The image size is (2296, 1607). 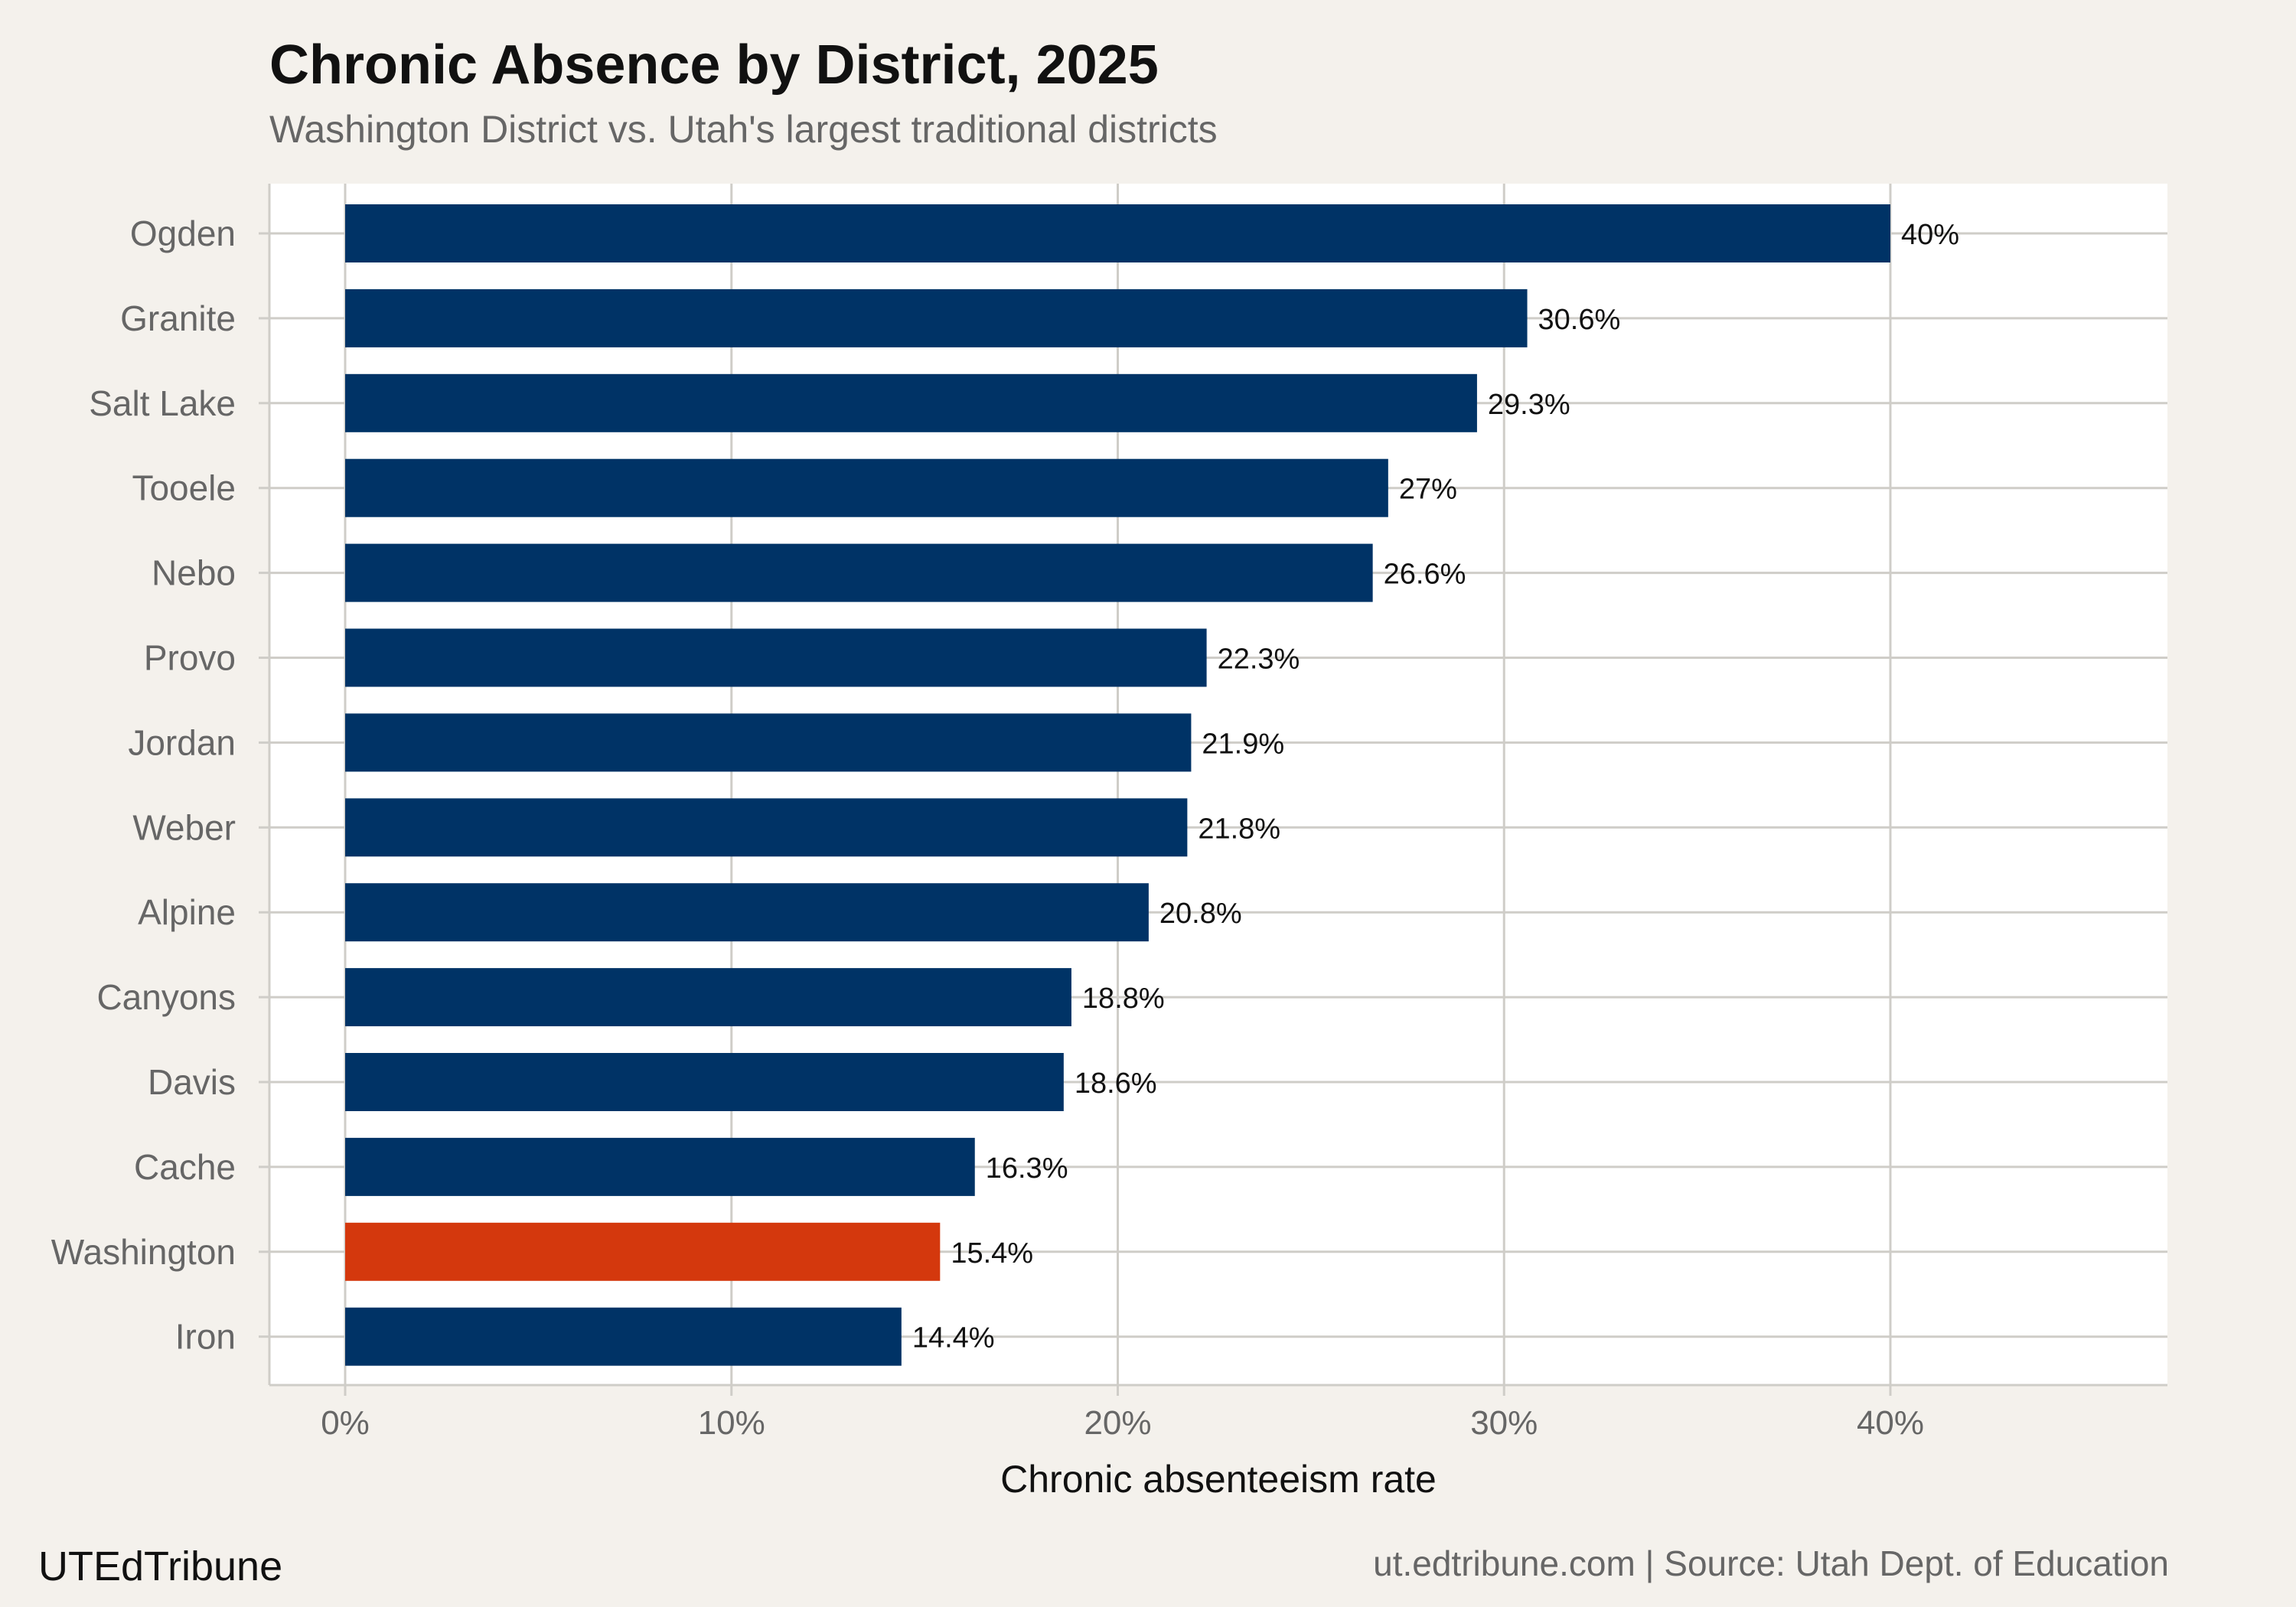 I want to click on bar-weber, so click(x=766, y=828).